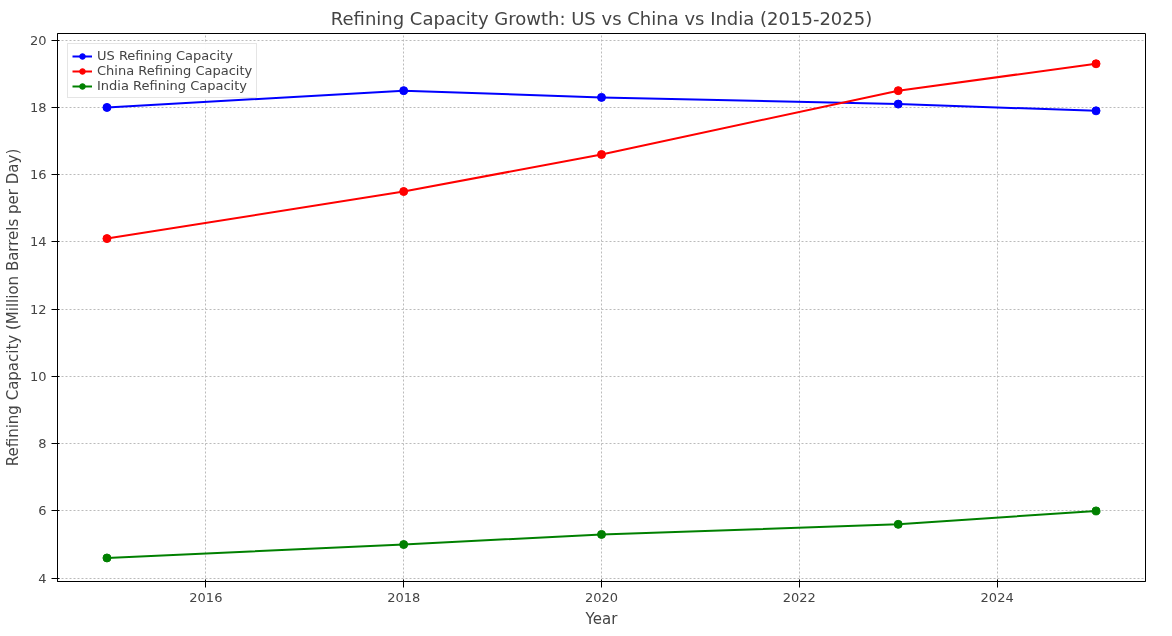 Image resolution: width=1172 pixels, height=636 pixels. Describe the element at coordinates (38, 376) in the screenshot. I see `y-tick-label: 10` at that location.